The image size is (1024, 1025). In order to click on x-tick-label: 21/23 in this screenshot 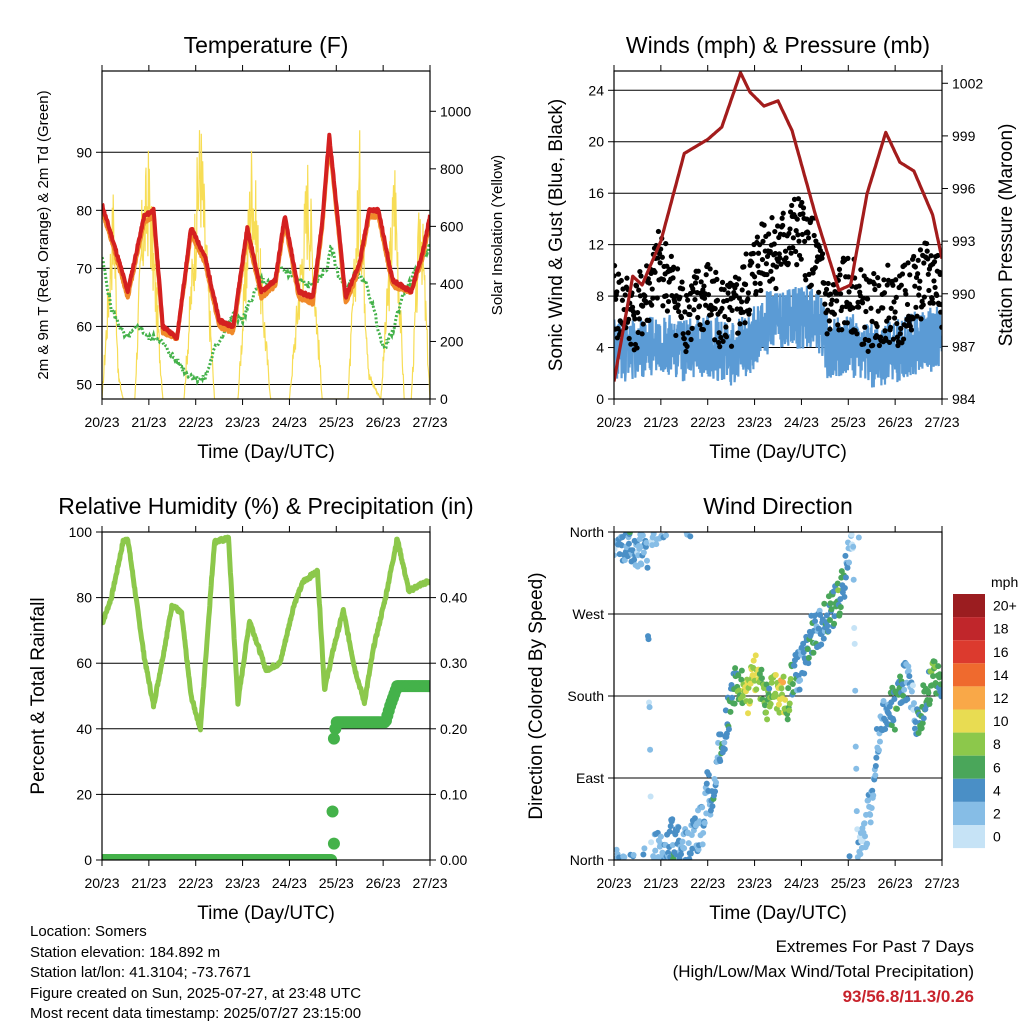, I will do `click(148, 422)`.